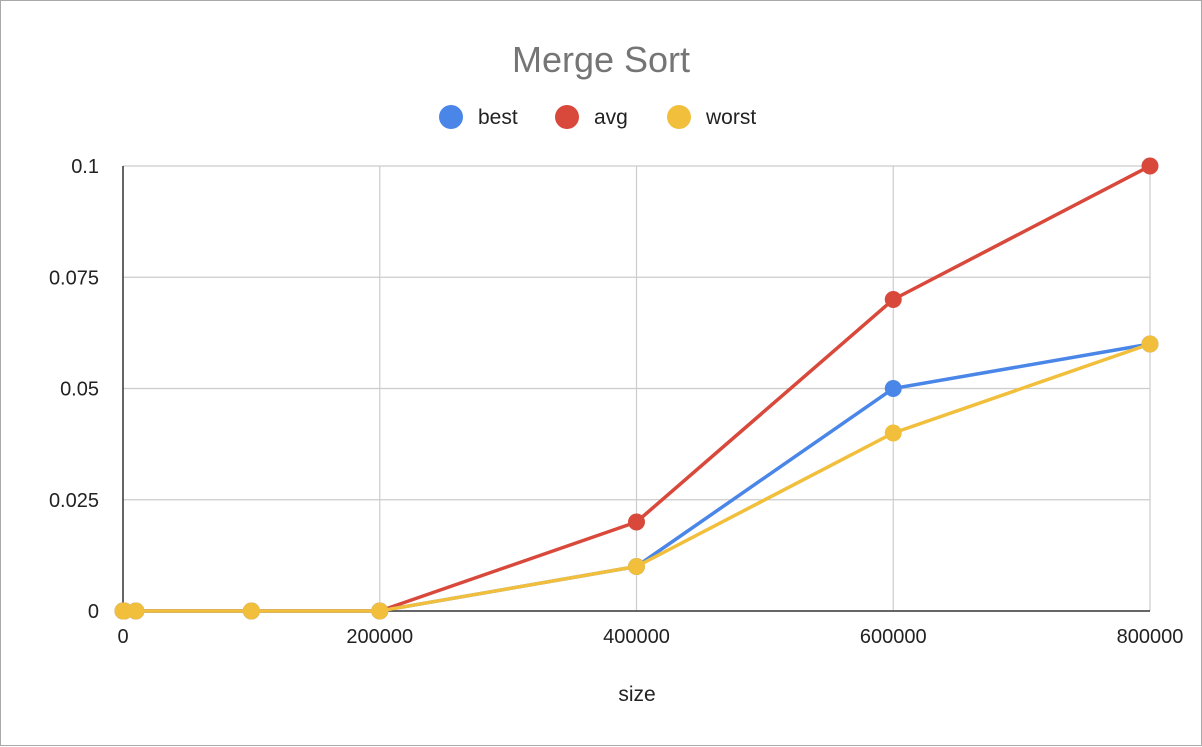  I want to click on y-tick-label: 0.05, so click(79, 390).